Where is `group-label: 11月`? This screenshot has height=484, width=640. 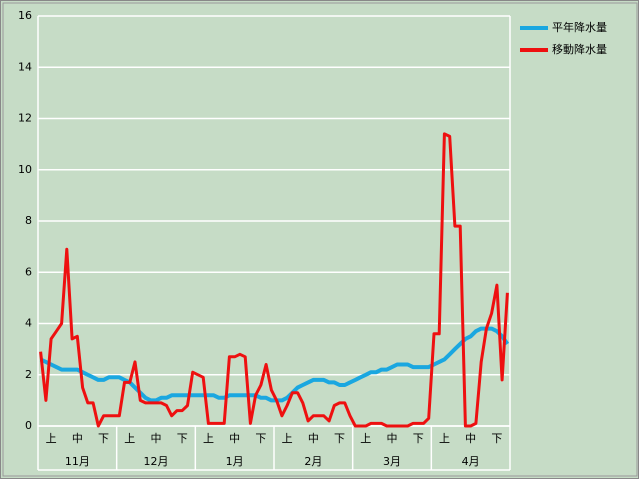
group-label: 11月 is located at coordinates (77, 461).